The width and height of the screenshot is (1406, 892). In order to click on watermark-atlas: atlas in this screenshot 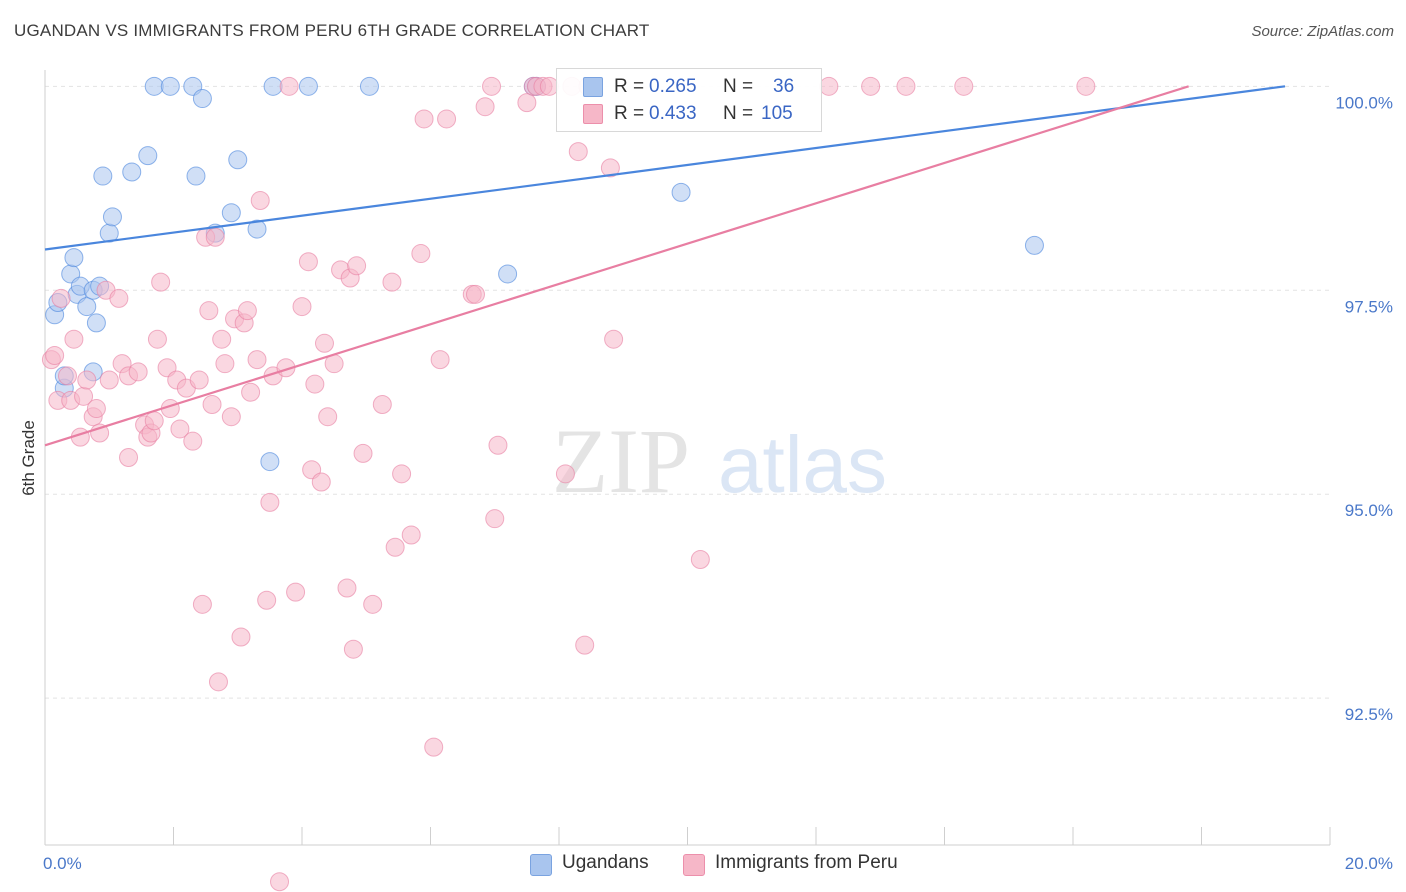, I will do `click(802, 464)`.